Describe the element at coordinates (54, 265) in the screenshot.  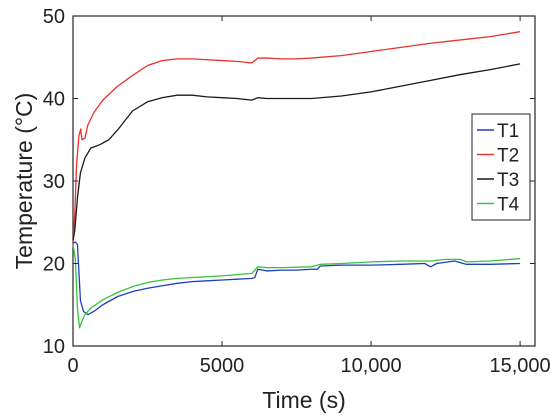
I see `y-tick-label: 20` at that location.